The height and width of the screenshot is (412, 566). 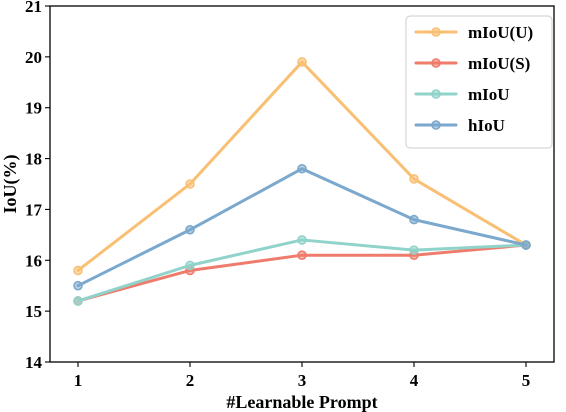 I want to click on series-line, so click(x=302, y=270).